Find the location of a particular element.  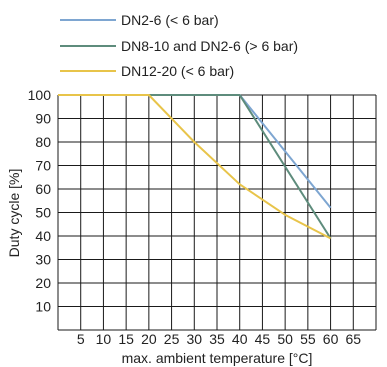

y-tick-label: 80 is located at coordinates (43, 142).